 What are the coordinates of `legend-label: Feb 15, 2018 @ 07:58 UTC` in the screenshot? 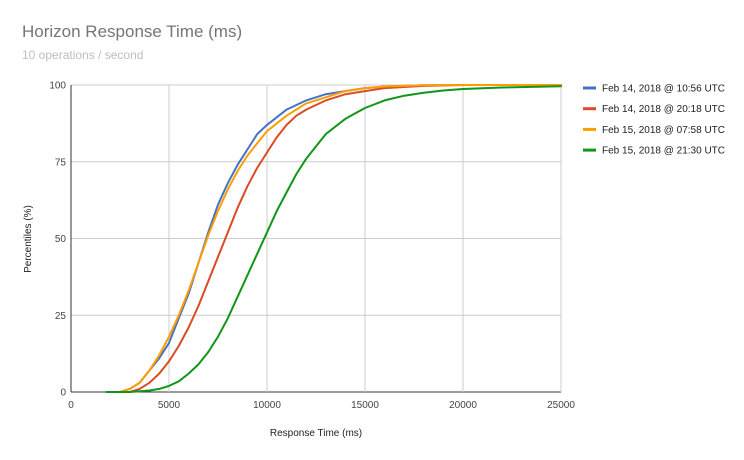 It's located at (663, 130).